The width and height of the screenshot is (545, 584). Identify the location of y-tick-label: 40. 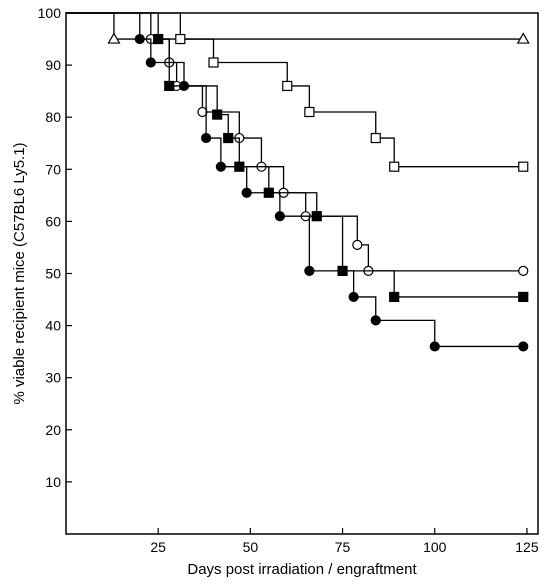
(53, 326).